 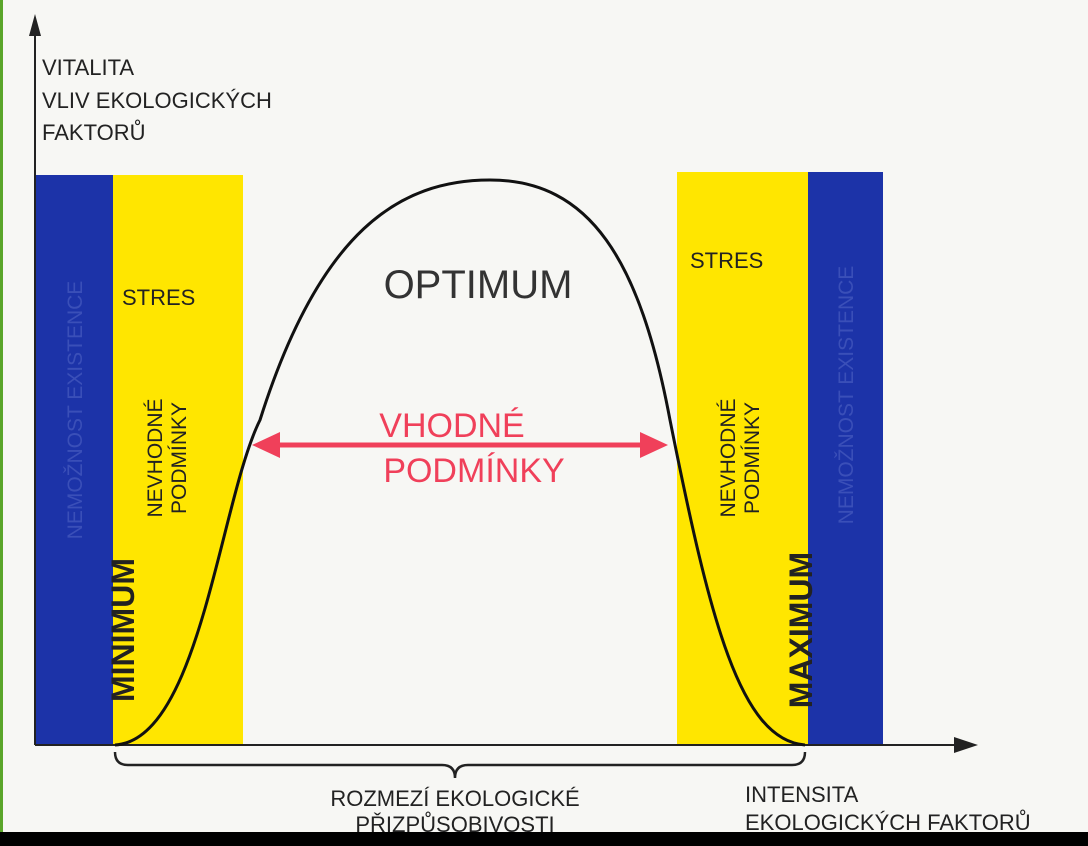 I want to click on y-axis-label: VITALITA, so click(x=88, y=67).